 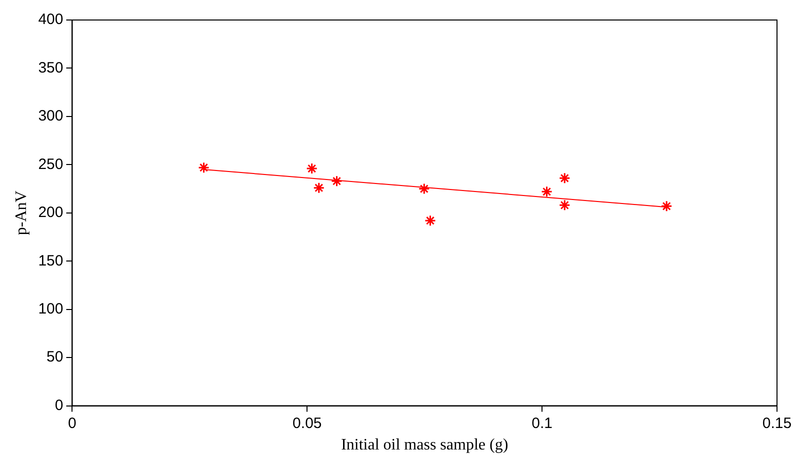 I want to click on y-tick-label: 250, so click(x=51, y=164).